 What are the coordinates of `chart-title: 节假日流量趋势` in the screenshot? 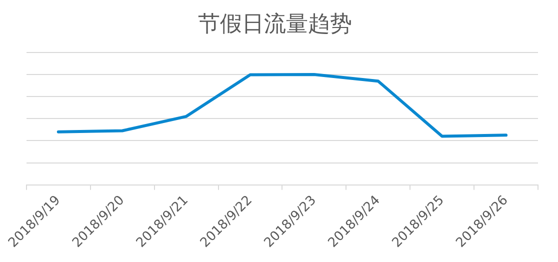 It's located at (275, 24).